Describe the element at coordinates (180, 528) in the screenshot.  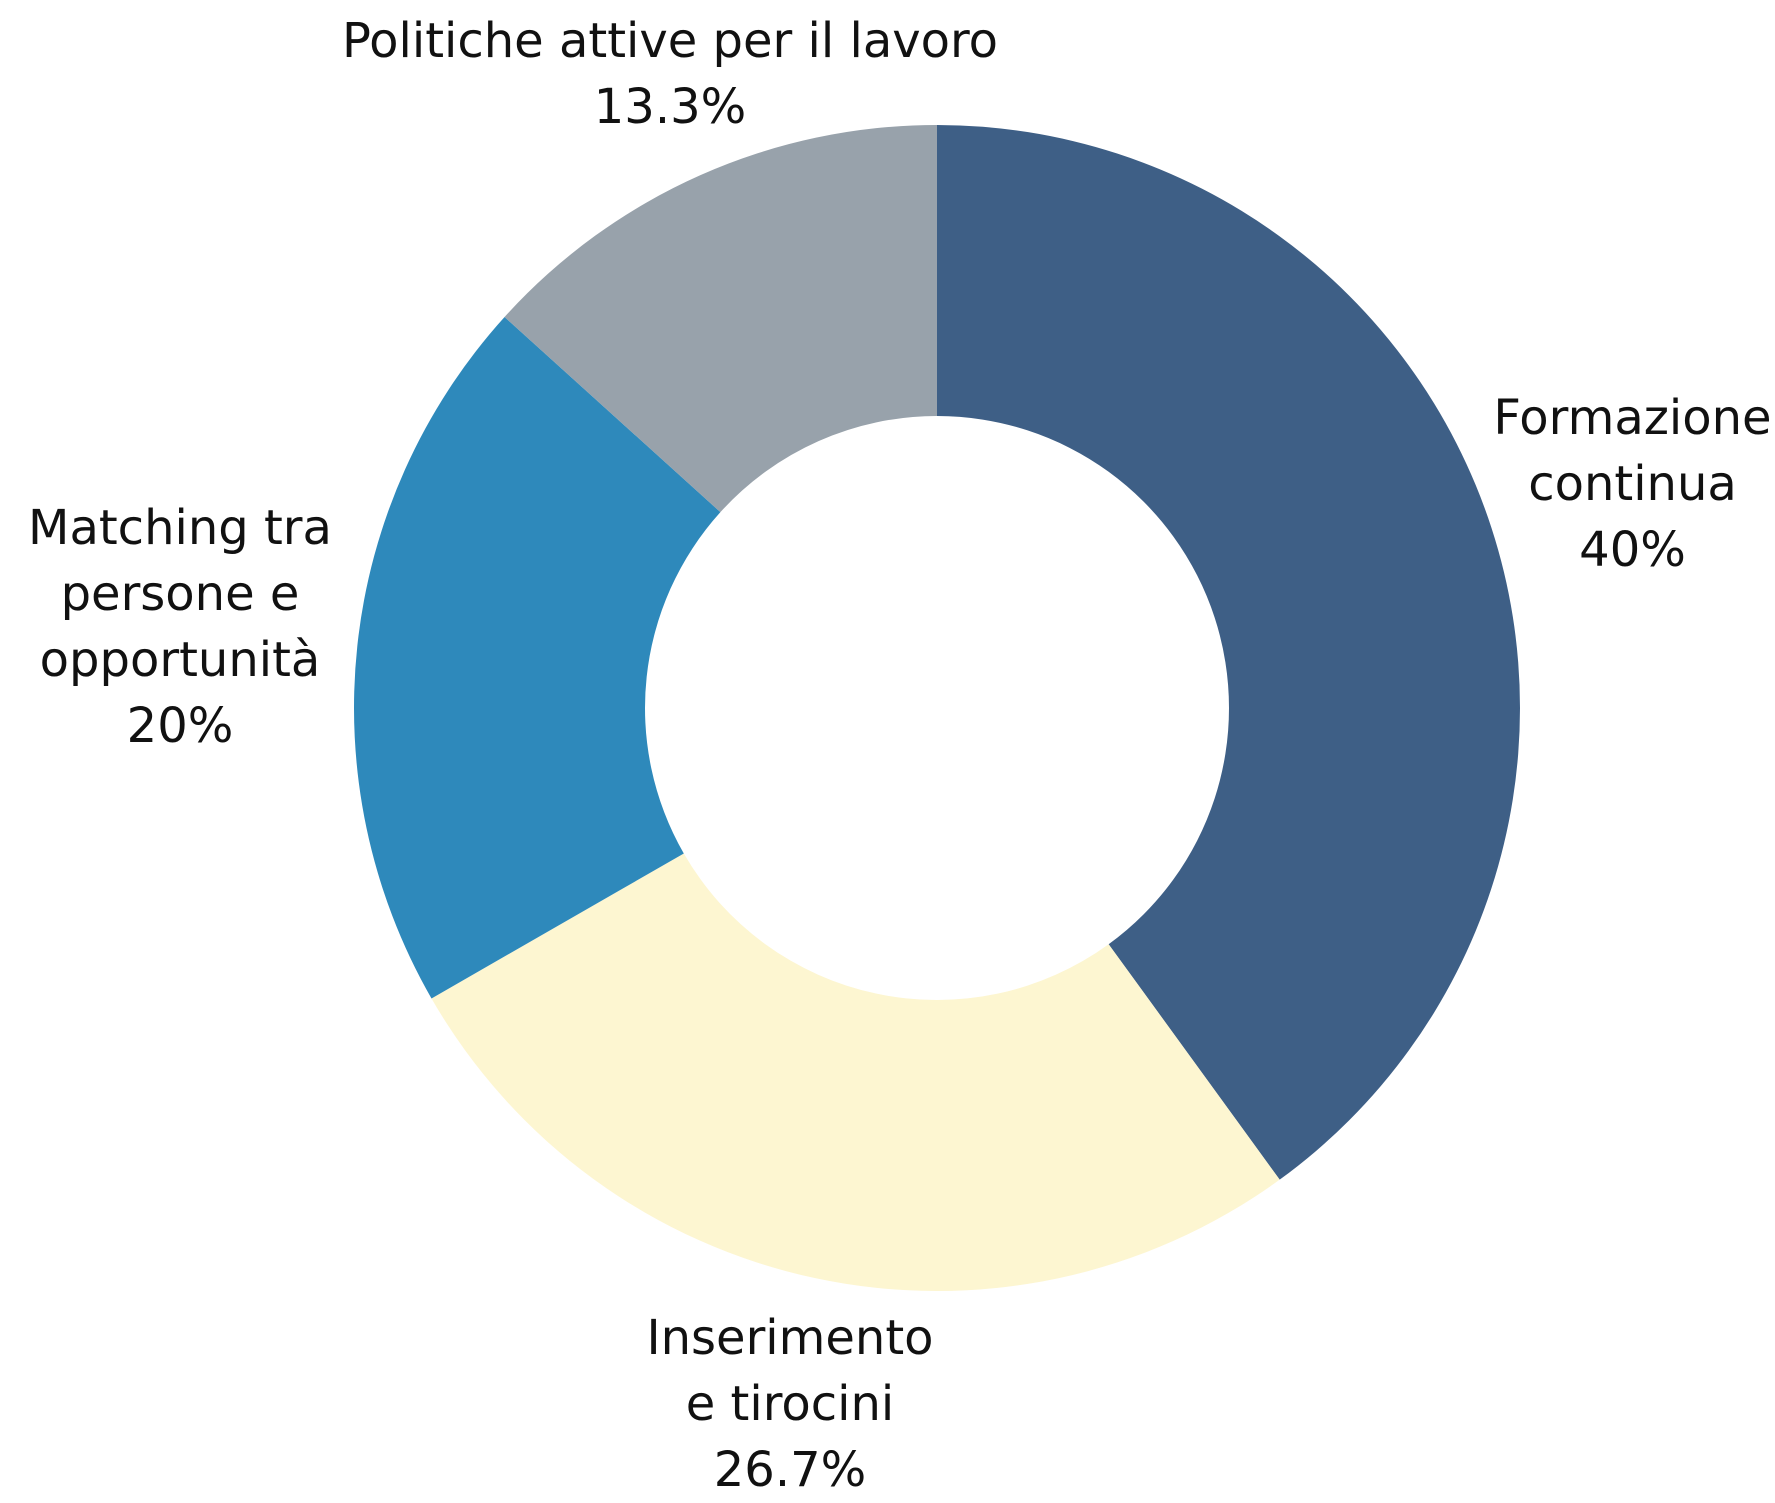
I see `slice-label-line: Matching tra` at that location.